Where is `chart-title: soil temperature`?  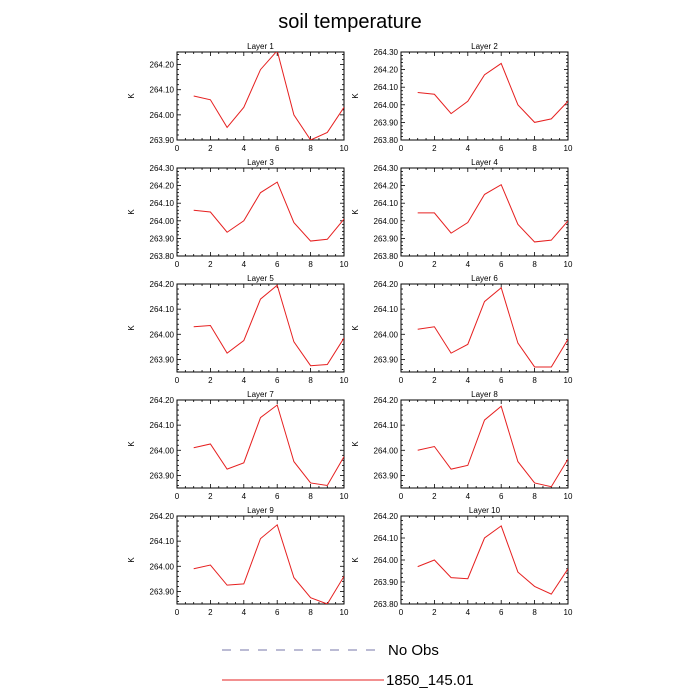 chart-title: soil temperature is located at coordinates (349, 22).